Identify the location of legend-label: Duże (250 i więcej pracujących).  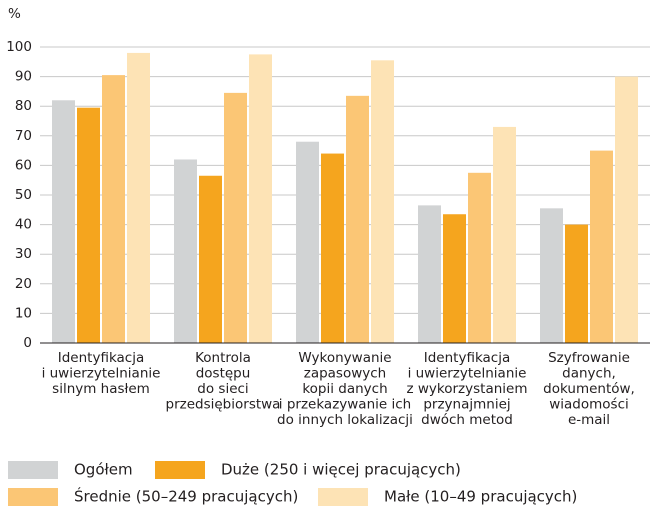
(341, 470).